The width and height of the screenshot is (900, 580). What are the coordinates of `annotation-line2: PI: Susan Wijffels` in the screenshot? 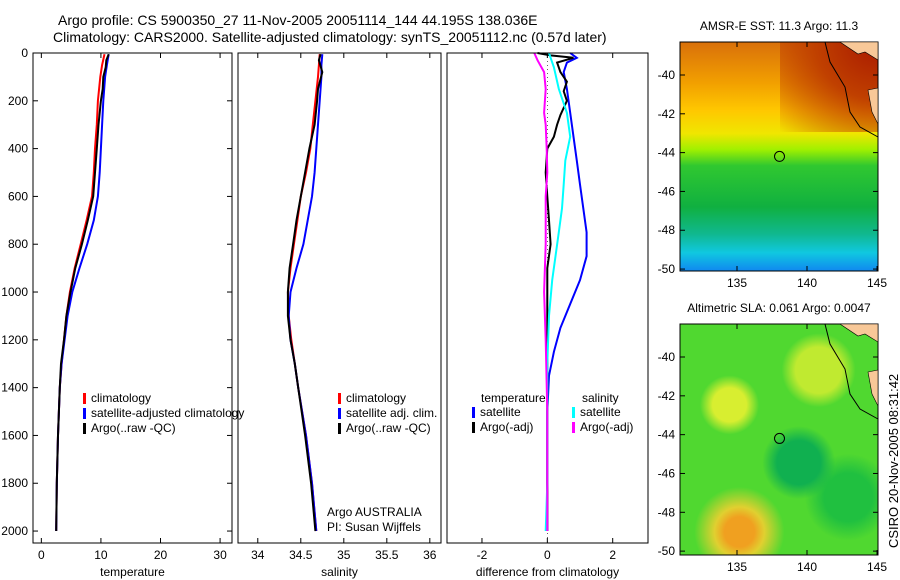 It's located at (374, 527).